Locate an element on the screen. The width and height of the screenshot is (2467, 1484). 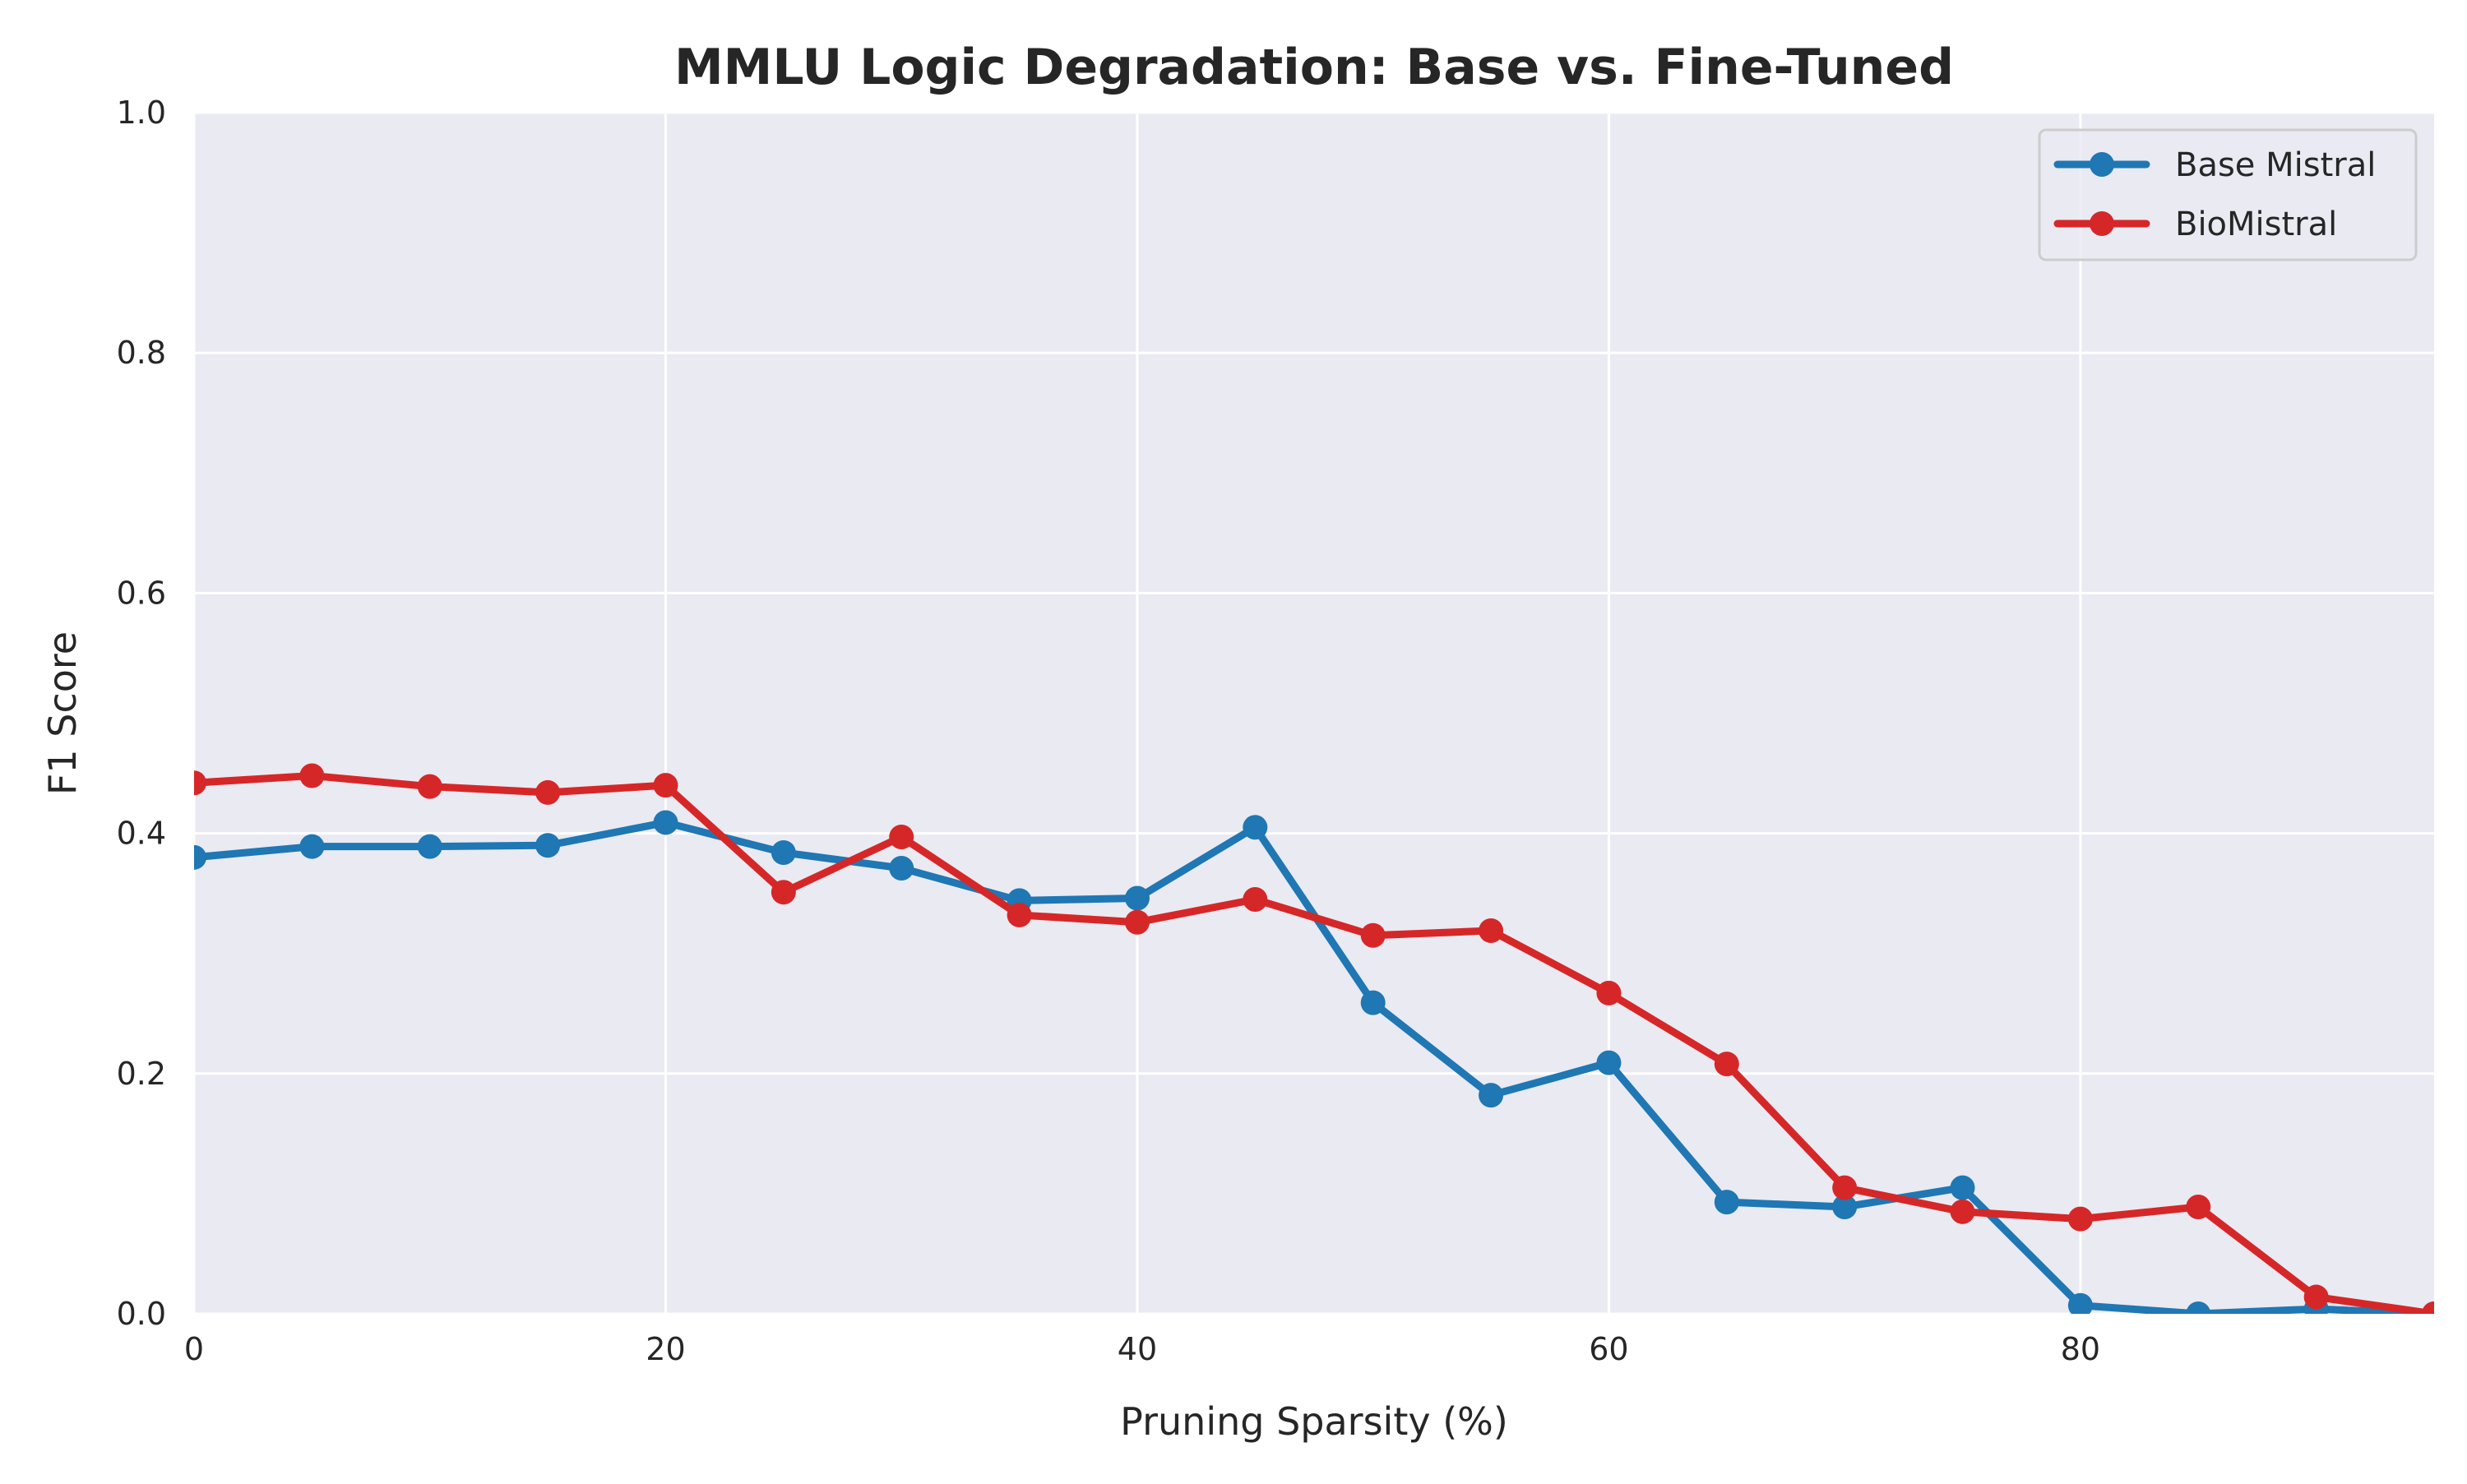
y-tick-label: 0.6 is located at coordinates (141, 593).